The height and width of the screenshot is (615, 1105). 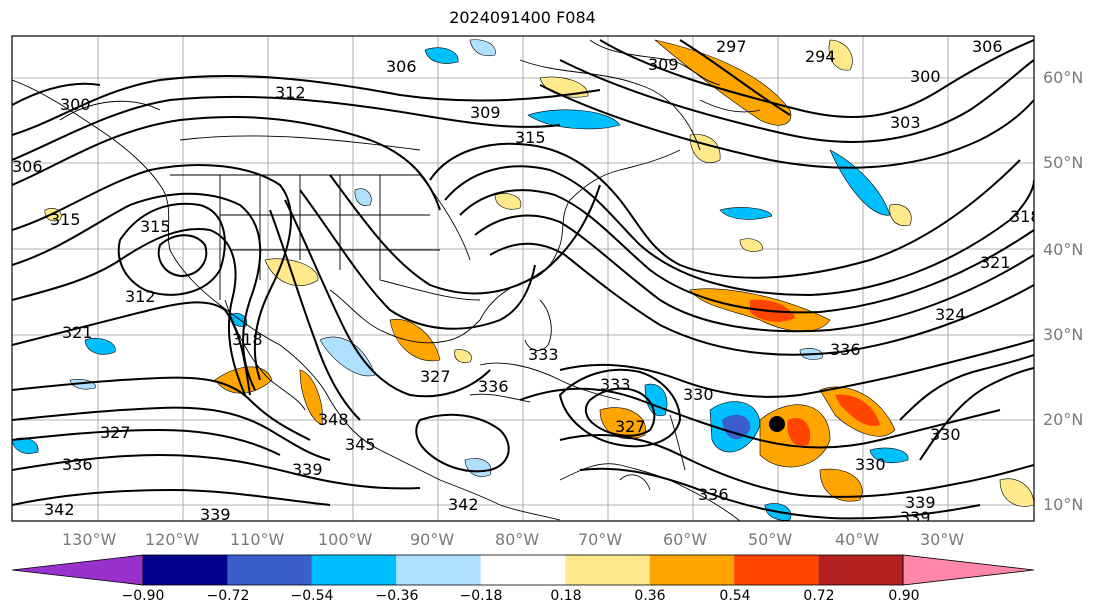 I want to click on contour-label: 345, so click(x=360, y=444).